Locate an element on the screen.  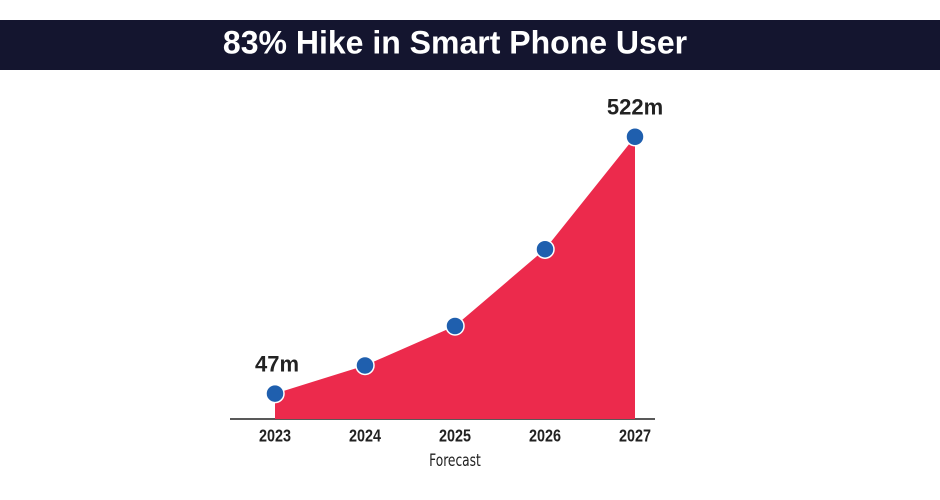
x-tick-label: 2026 is located at coordinates (545, 436).